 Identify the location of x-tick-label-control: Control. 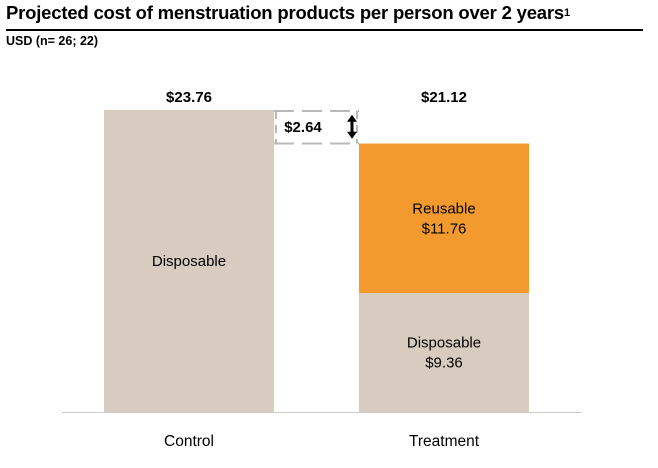
(189, 441).